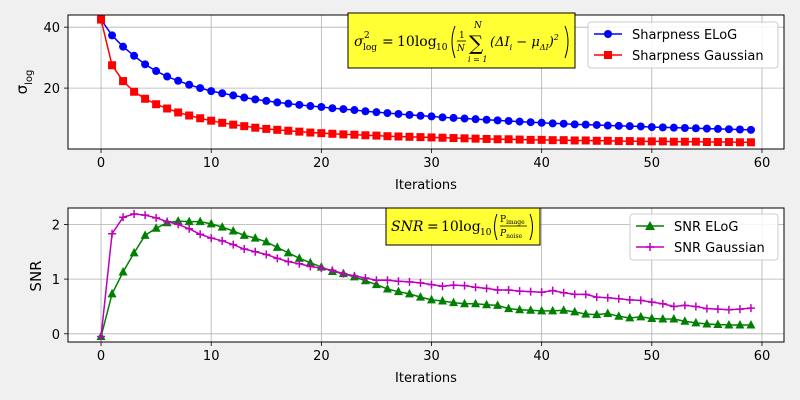 The height and width of the screenshot is (400, 800). I want to click on sharpness-x-tick-label: 20, so click(321, 163).